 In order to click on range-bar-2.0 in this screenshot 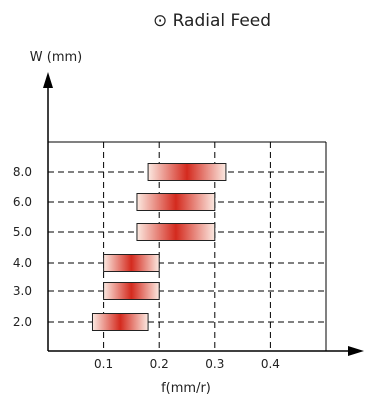, I will do `click(120, 322)`.